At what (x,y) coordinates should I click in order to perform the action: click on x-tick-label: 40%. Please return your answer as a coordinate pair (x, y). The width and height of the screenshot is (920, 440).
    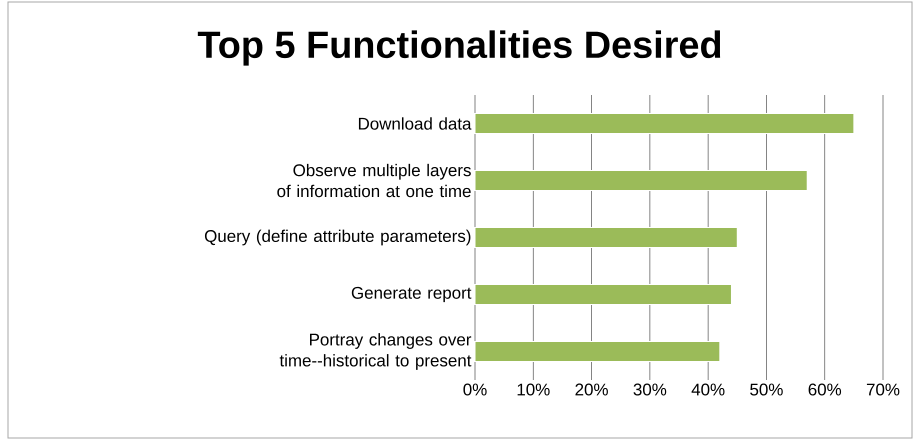
    Looking at the image, I should click on (708, 390).